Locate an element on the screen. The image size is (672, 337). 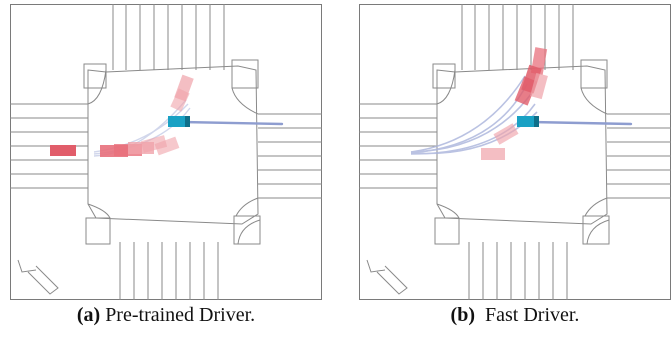
caption-fast-driver: (b) Fast Driver. is located at coordinates (515, 315).